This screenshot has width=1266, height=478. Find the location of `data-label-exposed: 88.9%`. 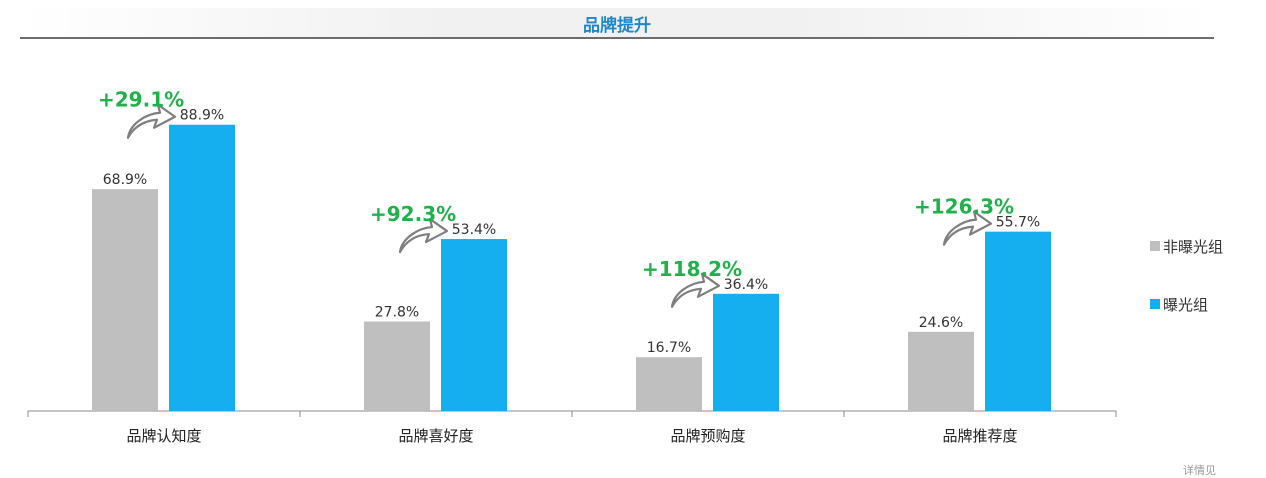

data-label-exposed: 88.9% is located at coordinates (202, 116).